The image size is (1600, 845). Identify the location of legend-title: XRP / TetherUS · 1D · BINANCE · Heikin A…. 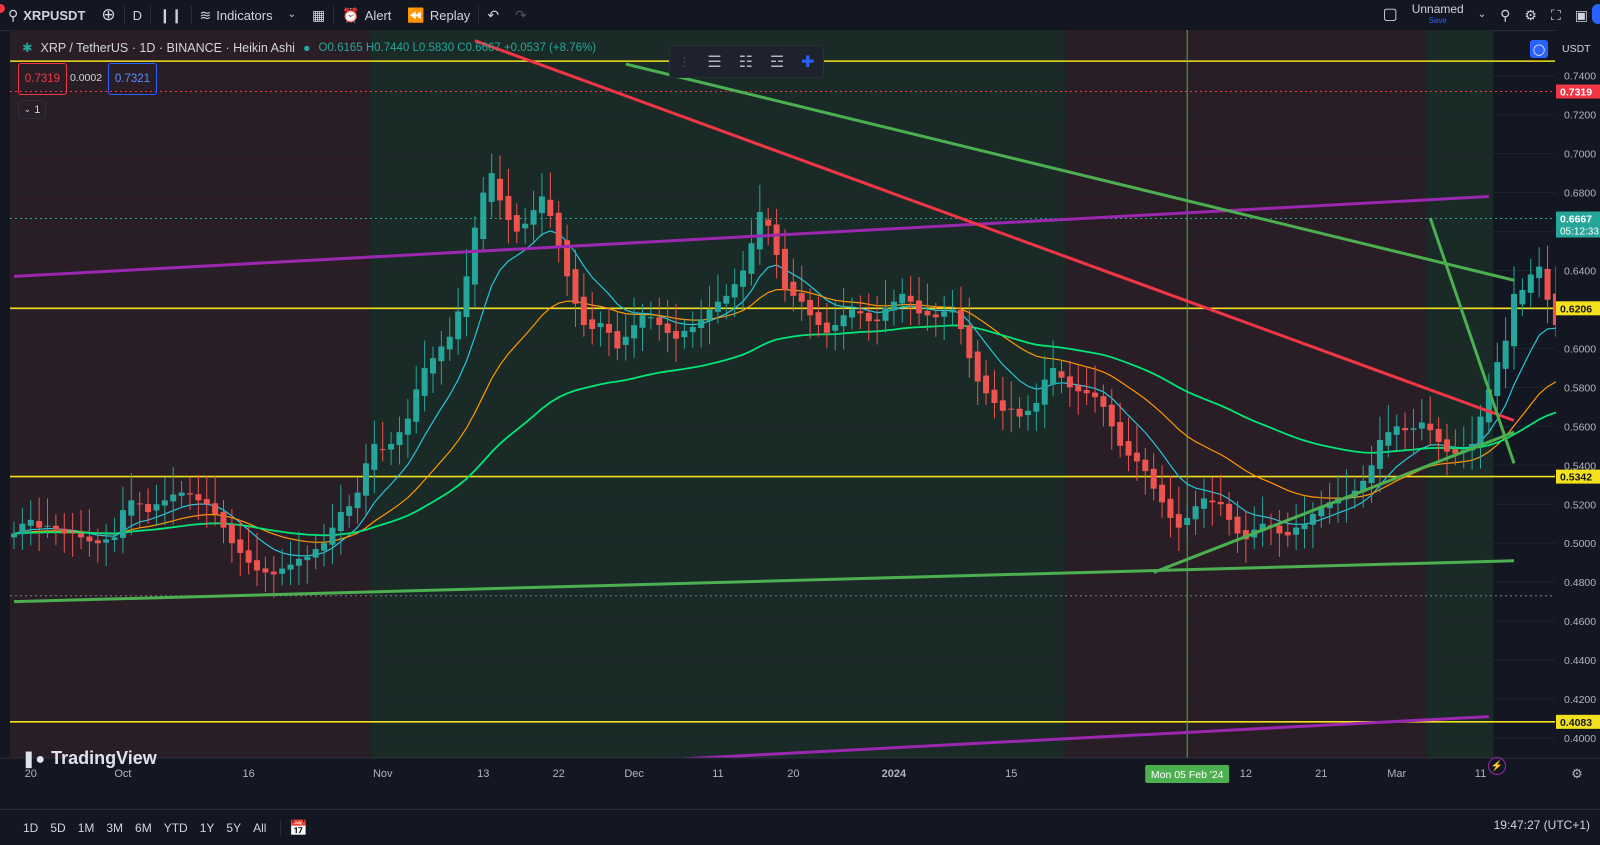
(167, 47).